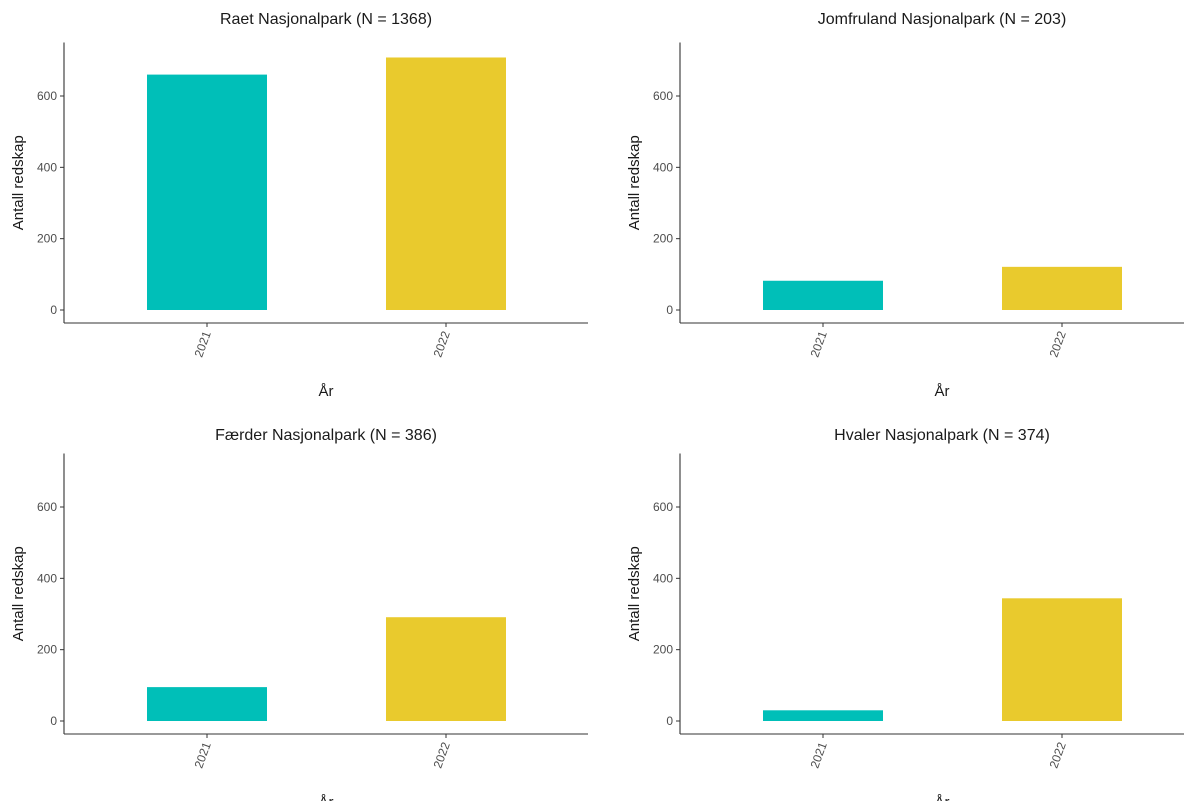  Describe the element at coordinates (47, 239) in the screenshot. I see `y-tick-label-raet-200: 200` at that location.